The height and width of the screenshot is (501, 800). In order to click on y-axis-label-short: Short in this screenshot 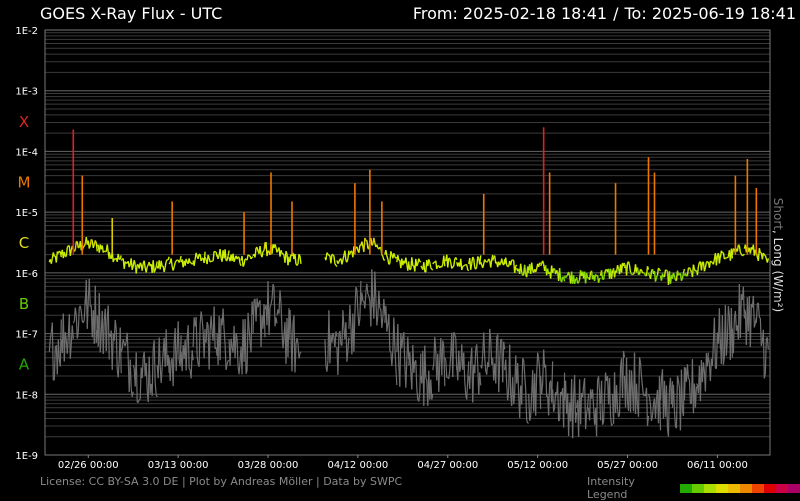, I will do `click(778, 214)`.